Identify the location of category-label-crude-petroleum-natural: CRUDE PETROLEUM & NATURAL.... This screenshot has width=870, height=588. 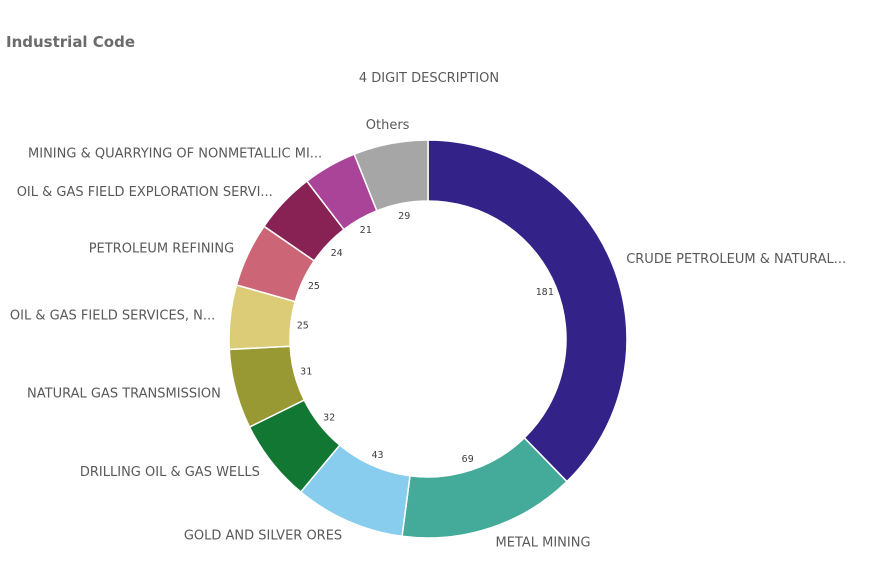
(736, 259).